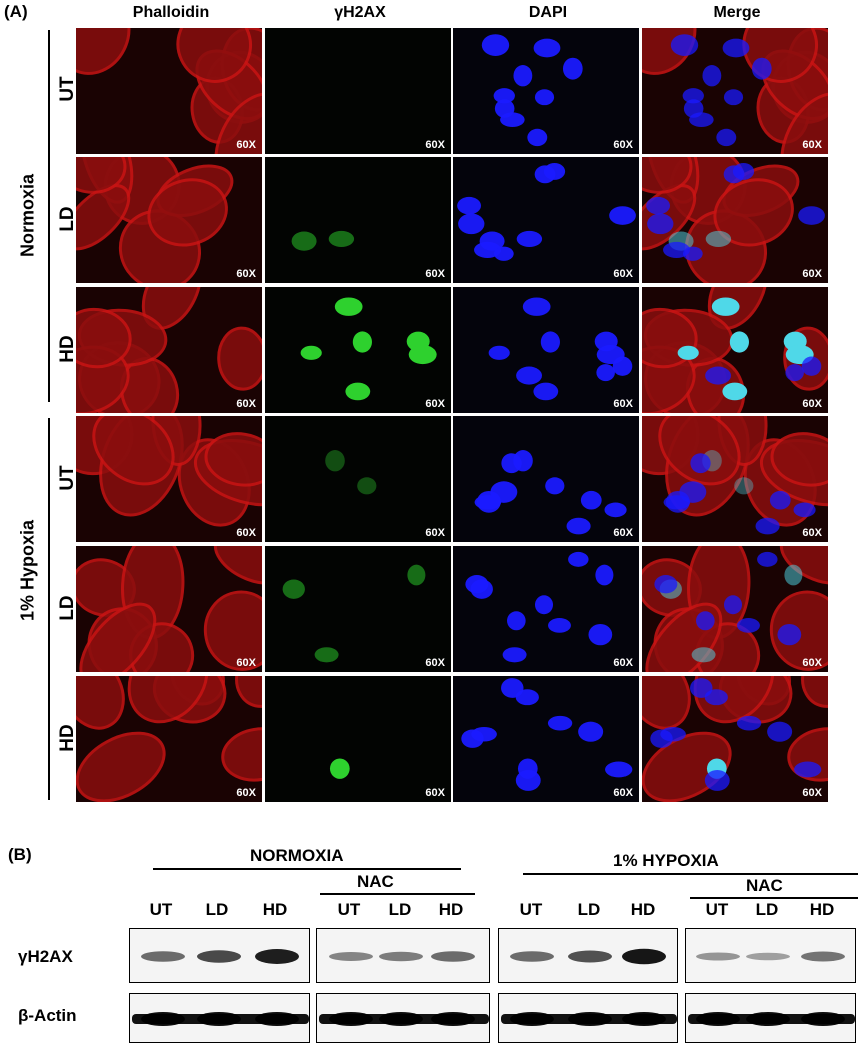  Describe the element at coordinates (307, 869) in the screenshot. I see `normoxia-group-line` at that location.